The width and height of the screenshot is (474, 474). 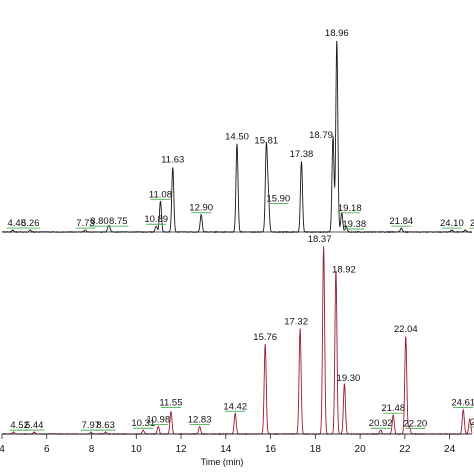 What do you see at coordinates (160, 194) in the screenshot?
I see `peak-label: 11.08` at bounding box center [160, 194].